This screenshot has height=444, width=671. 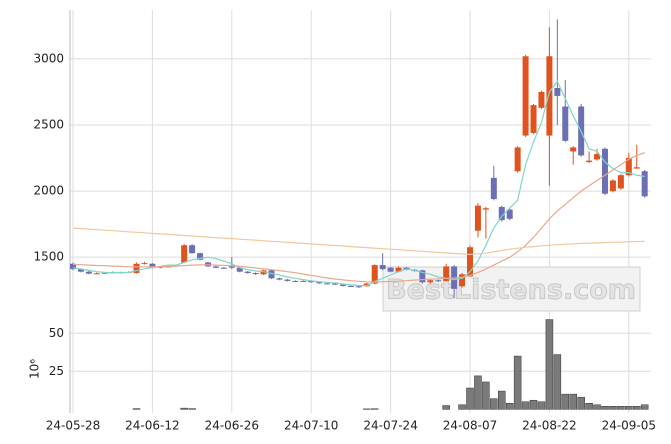 What do you see at coordinates (35, 369) in the screenshot?
I see `y-axis-label: 10⁶` at bounding box center [35, 369].